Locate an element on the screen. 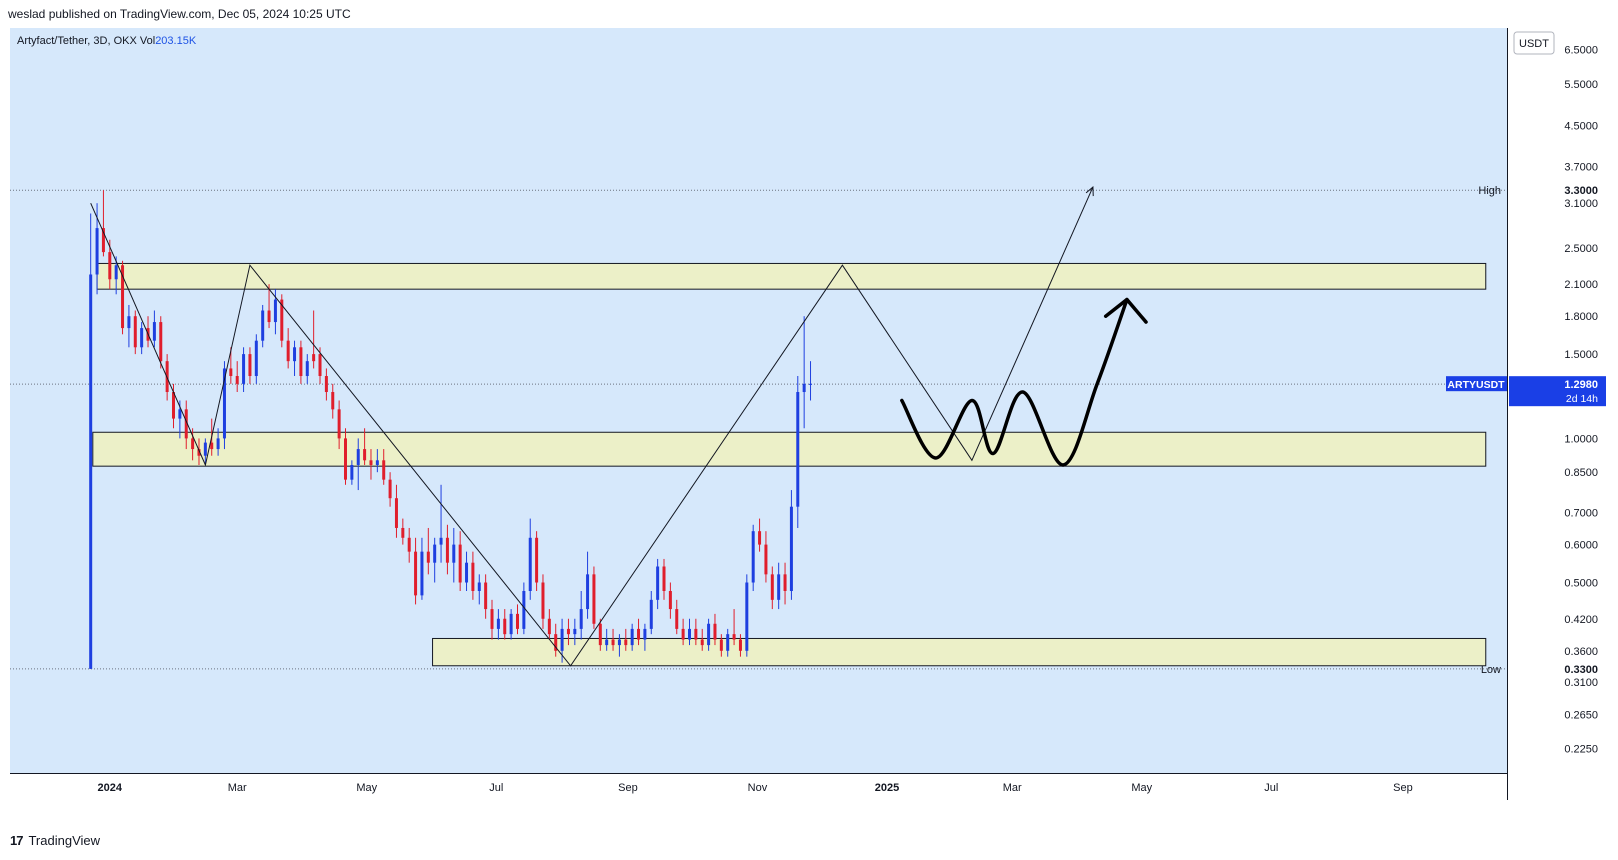 The image size is (1618, 860). footer: 17 TradingView is located at coordinates (55, 840).